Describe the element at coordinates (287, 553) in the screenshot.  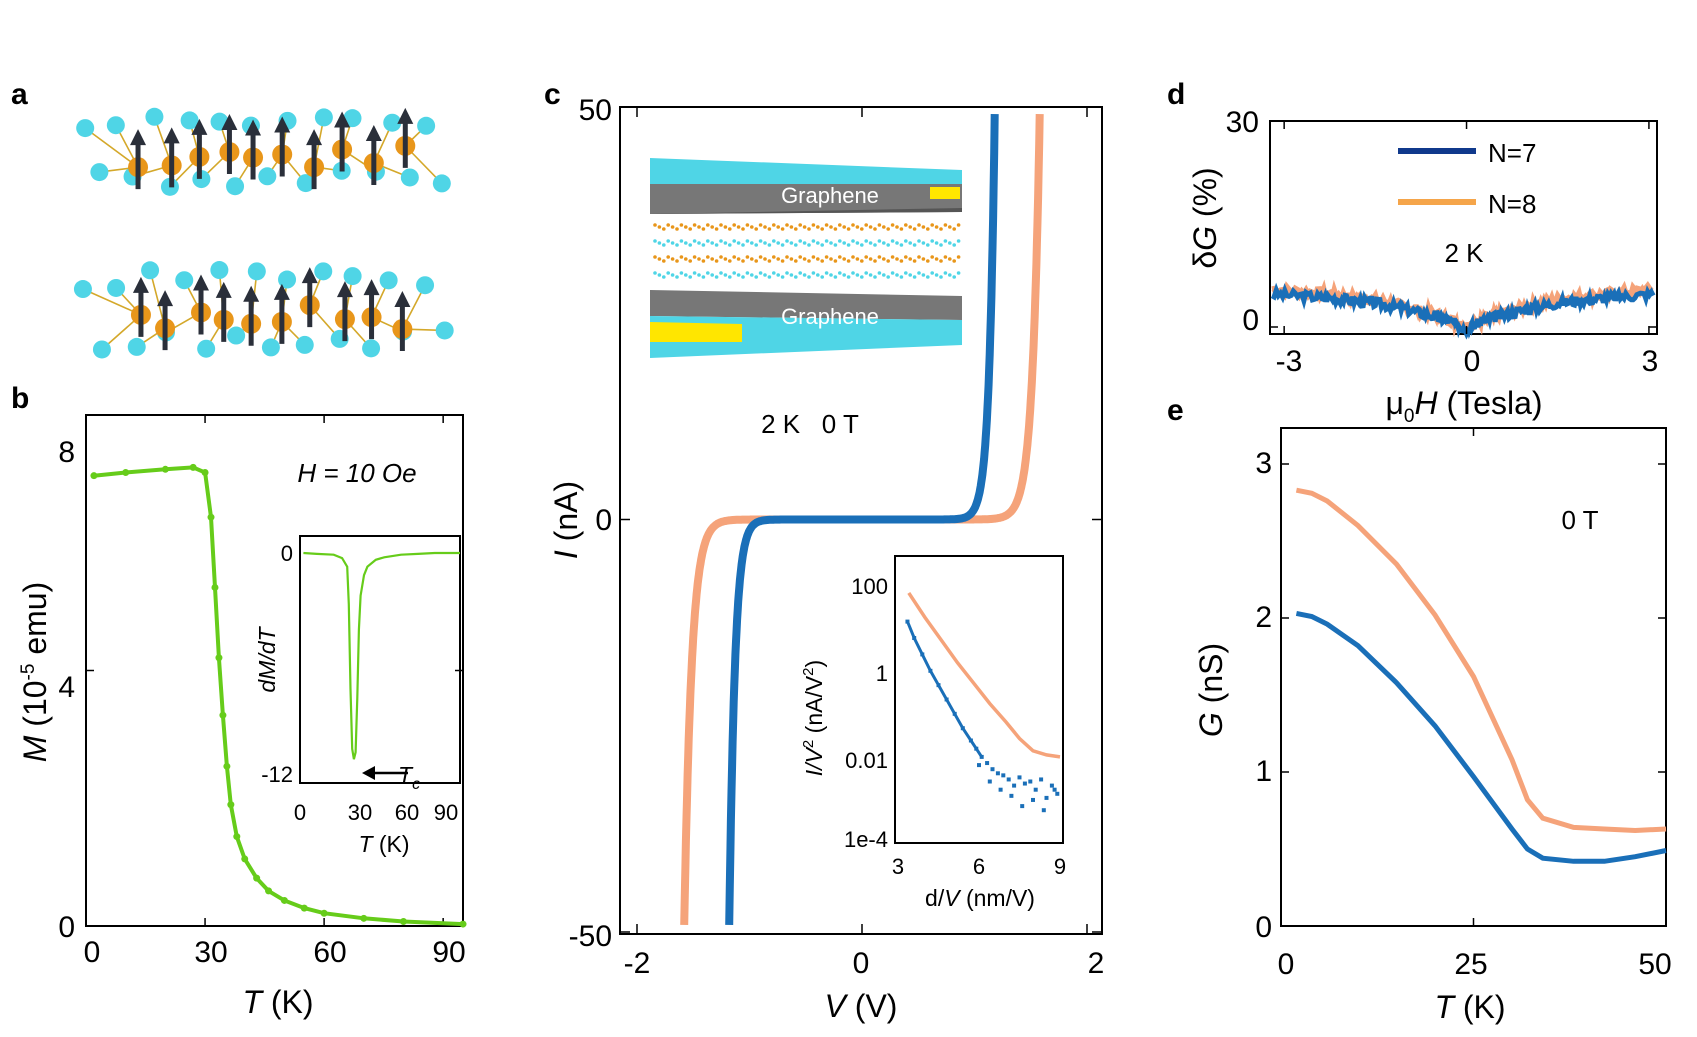
I see `b-inset-ytick-0: 0` at that location.